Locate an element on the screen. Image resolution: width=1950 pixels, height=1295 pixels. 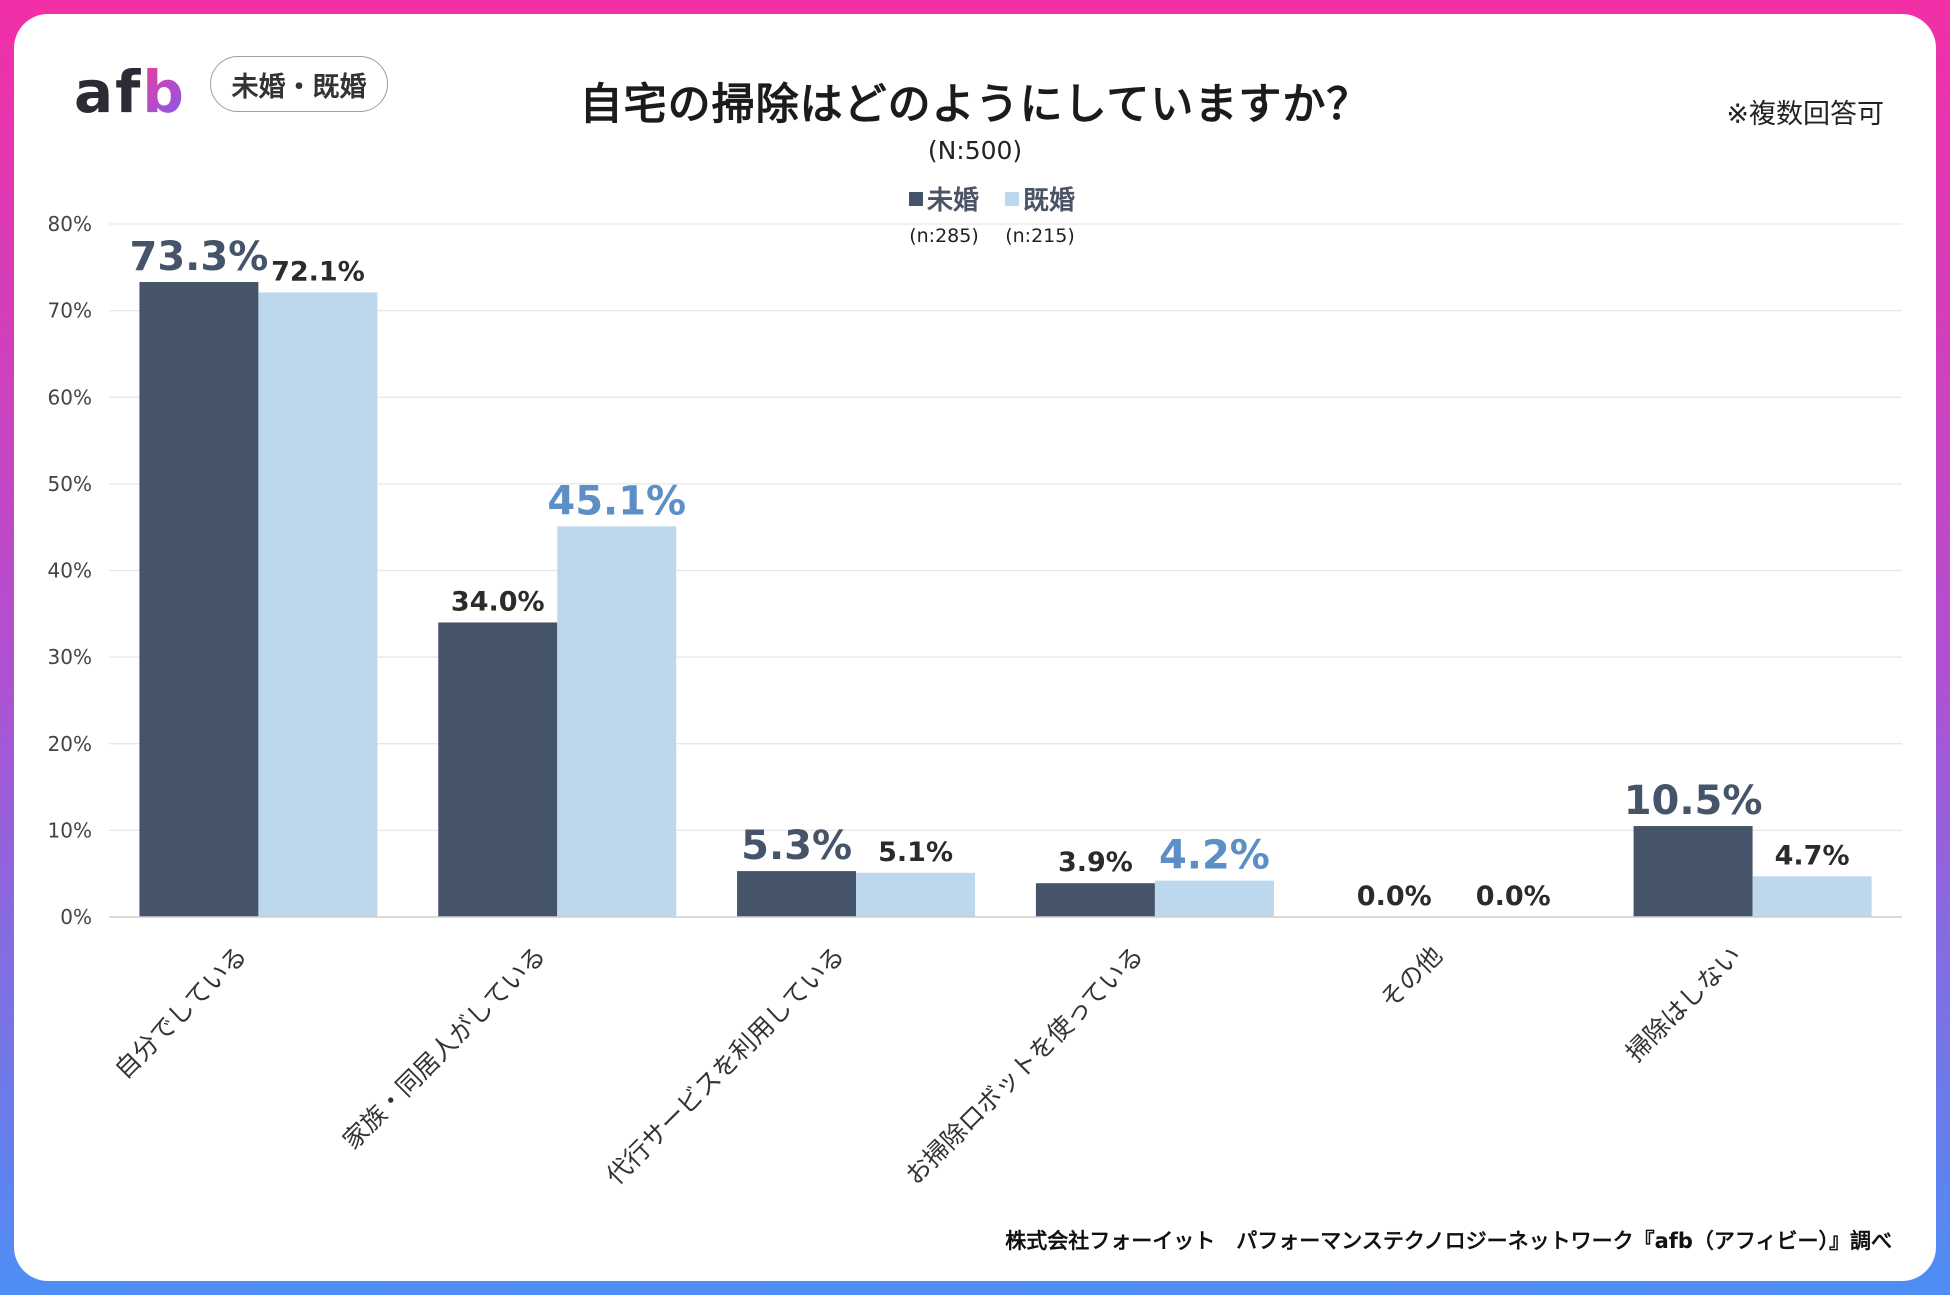
category-label: その他 is located at coordinates (1411, 978).